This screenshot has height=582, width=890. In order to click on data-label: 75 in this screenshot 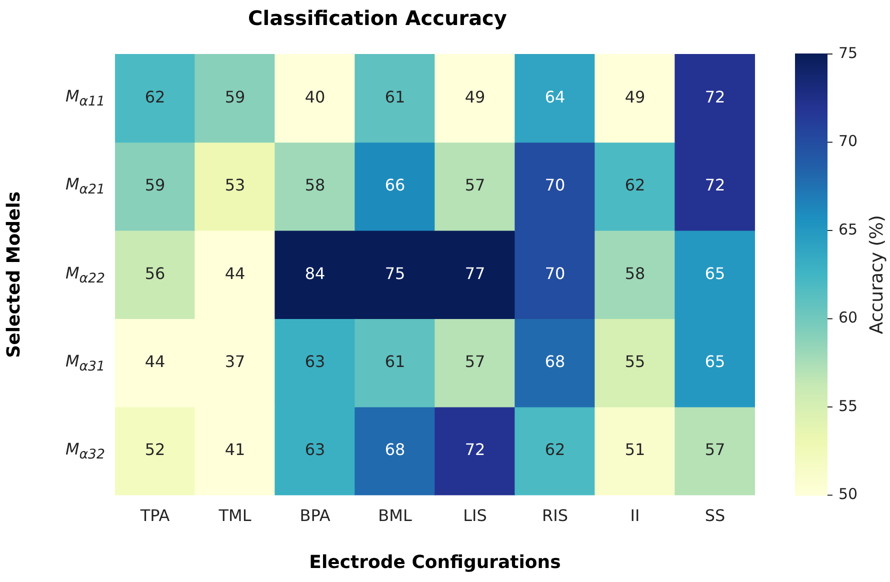, I will do `click(395, 273)`.